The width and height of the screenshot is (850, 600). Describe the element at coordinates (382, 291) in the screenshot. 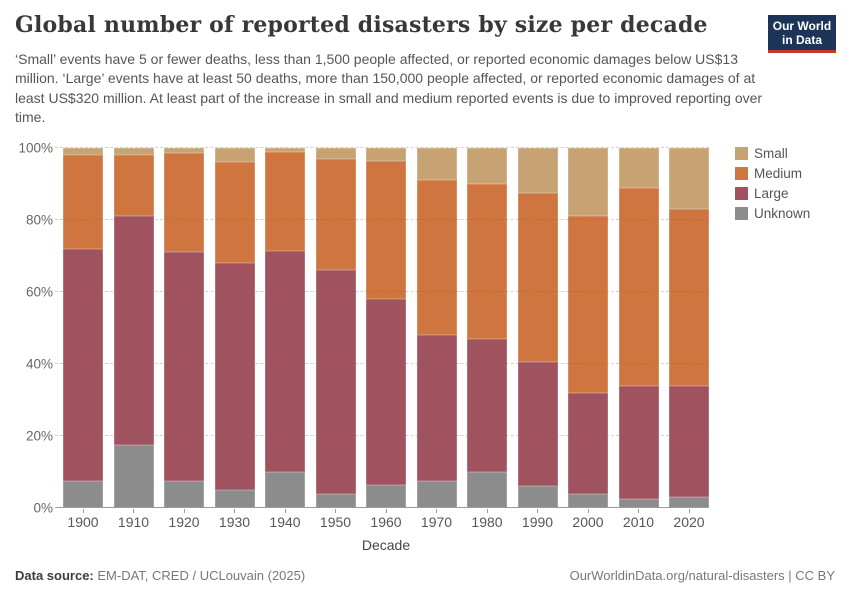

I see `gridline-60%` at that location.